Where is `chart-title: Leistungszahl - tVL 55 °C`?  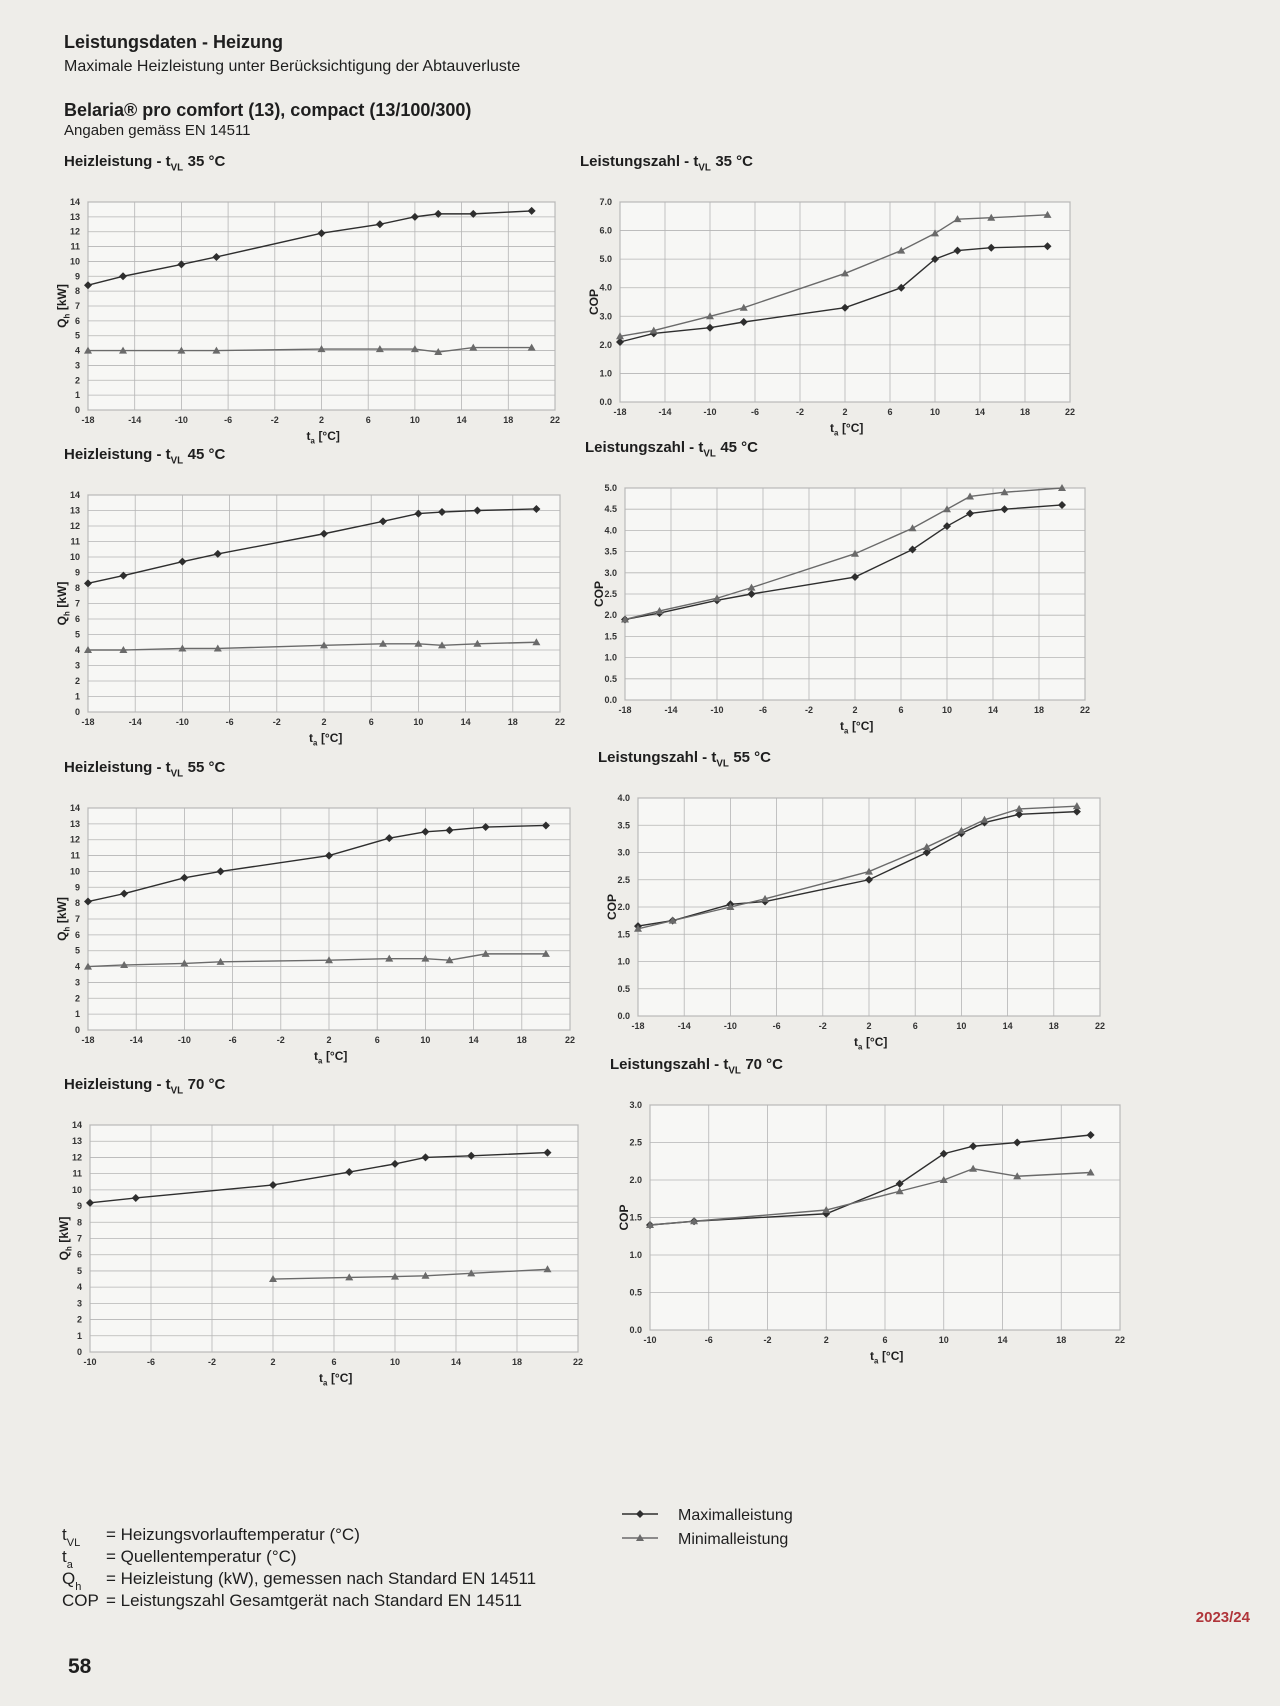
chart-title: Leistungszahl - tVL 55 °C is located at coordinates (684, 759).